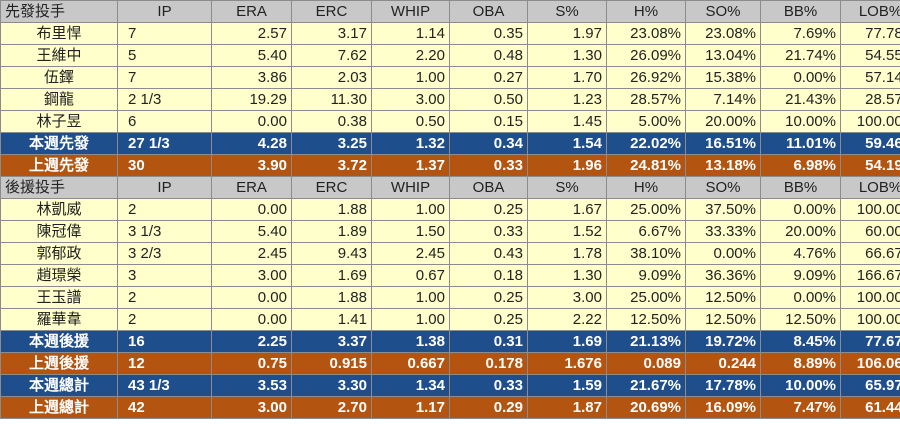 Image resolution: width=900 pixels, height=443 pixels. I want to click on cell-h-pct: 5.00%, so click(646, 121).